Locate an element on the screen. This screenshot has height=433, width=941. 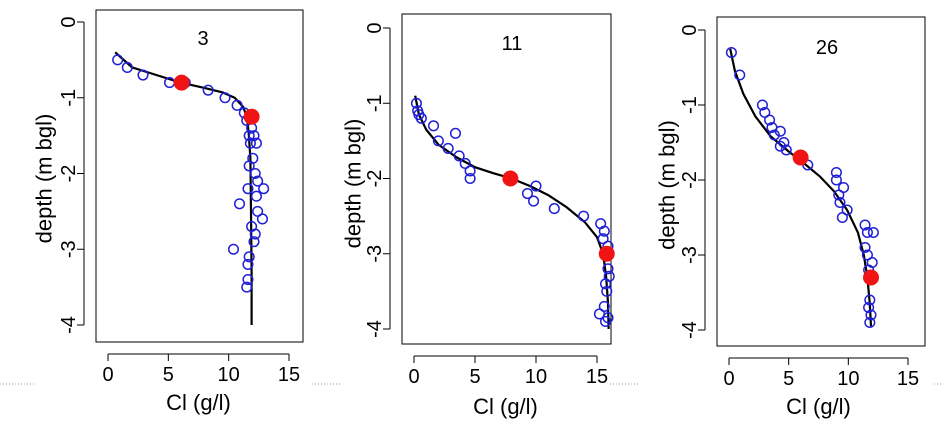
panel-title: 3 is located at coordinates (202, 39).